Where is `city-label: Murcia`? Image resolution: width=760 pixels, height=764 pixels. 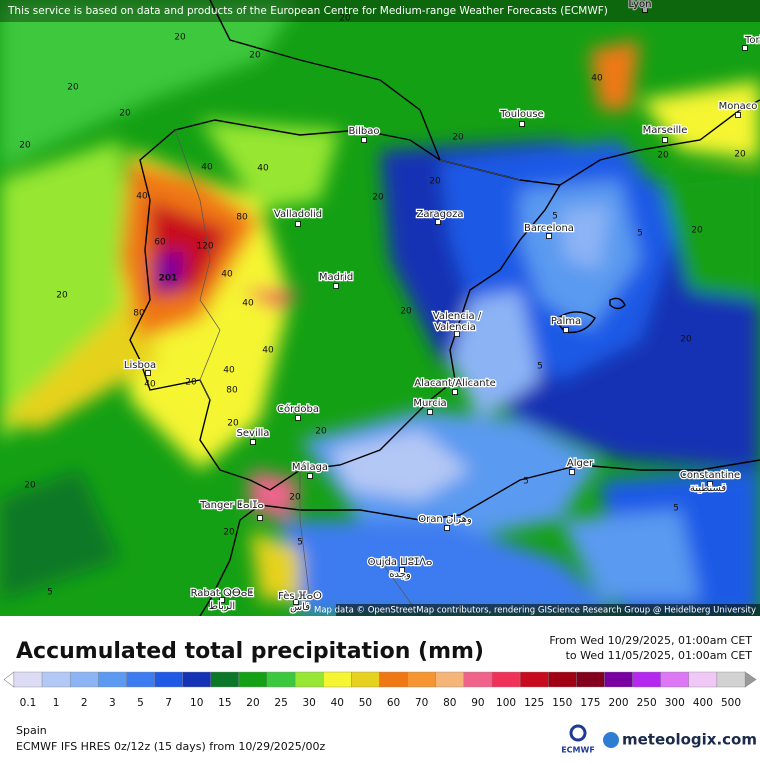
city-label: Murcia is located at coordinates (429, 403).